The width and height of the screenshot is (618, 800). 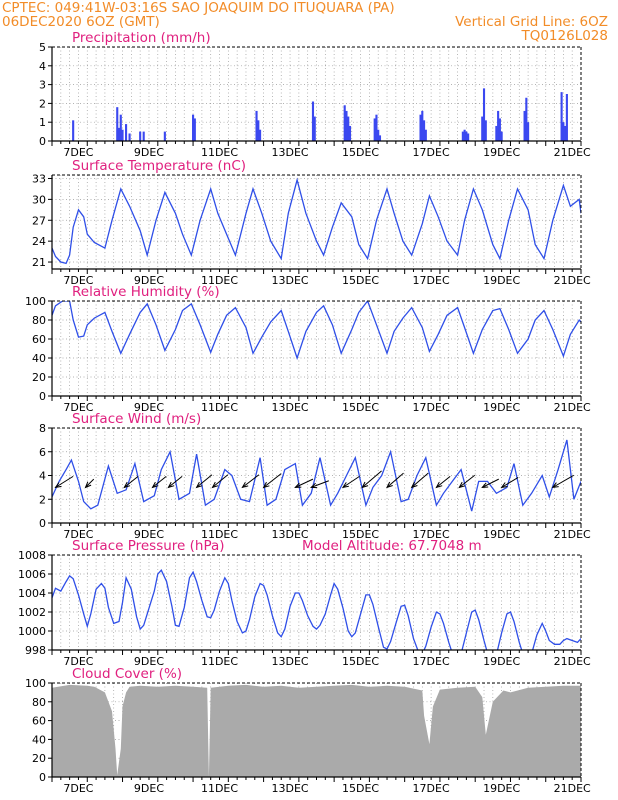 What do you see at coordinates (81, 22) in the screenshot?
I see `header-run-time: 06DEC2020 6OZ (GMT)` at bounding box center [81, 22].